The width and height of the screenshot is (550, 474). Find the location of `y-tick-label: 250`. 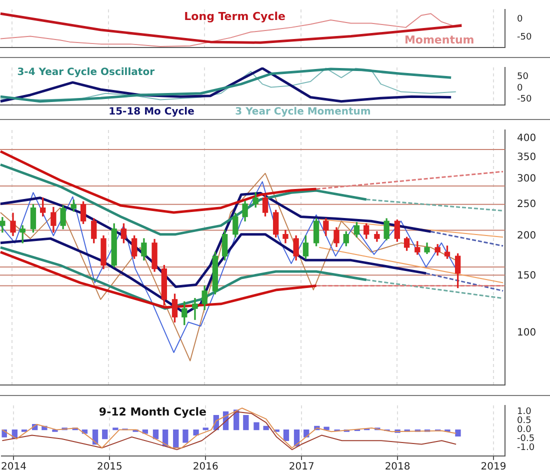

y-tick-label: 250 is located at coordinates (526, 204).